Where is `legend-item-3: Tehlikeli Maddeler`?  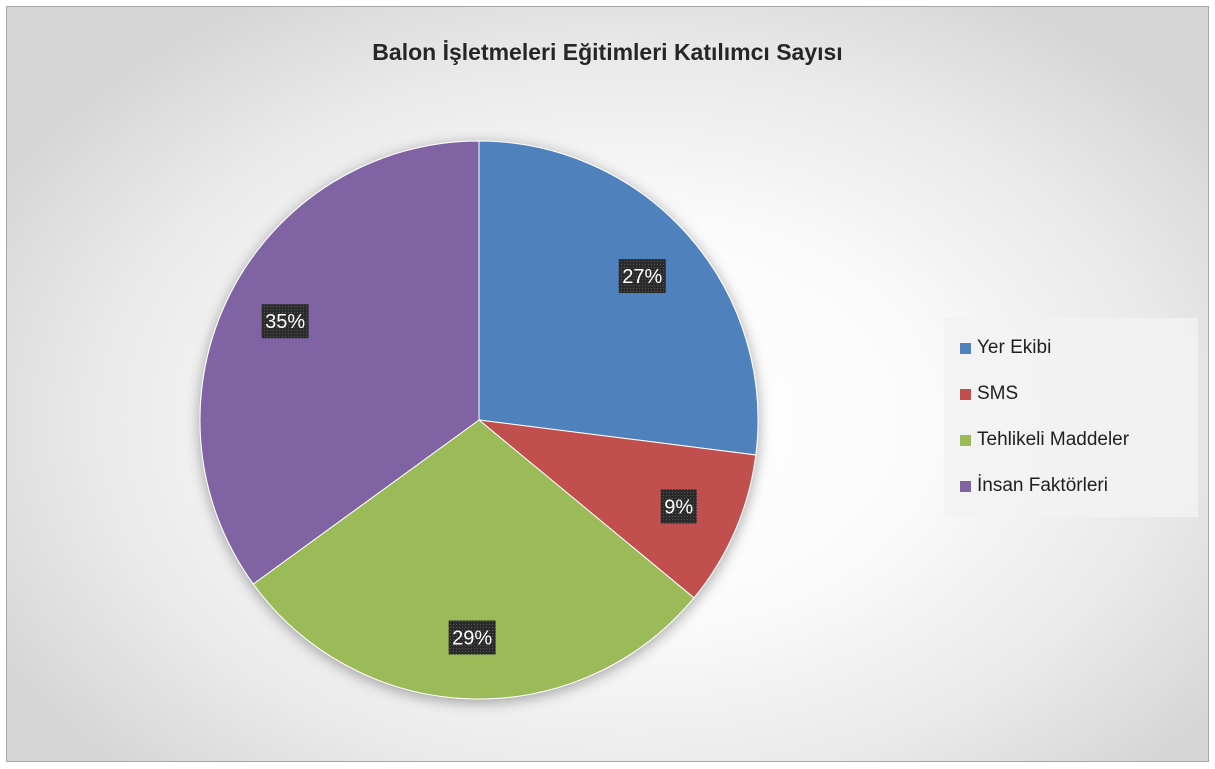 legend-item-3: Tehlikeli Maddeler is located at coordinates (1044, 440).